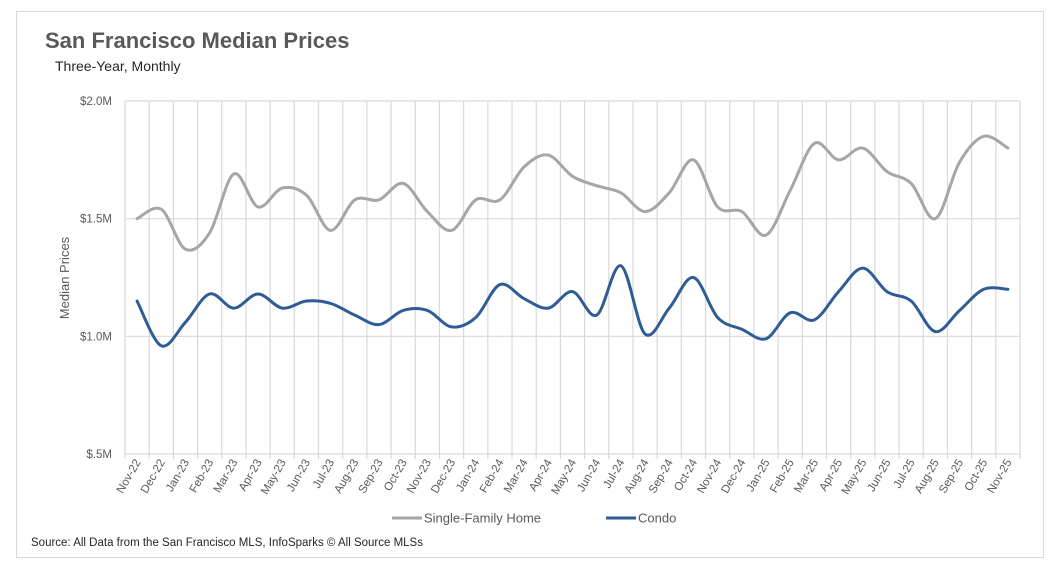 The width and height of the screenshot is (1064, 582). I want to click on x-tick-label: Mar-25, so click(806, 477).